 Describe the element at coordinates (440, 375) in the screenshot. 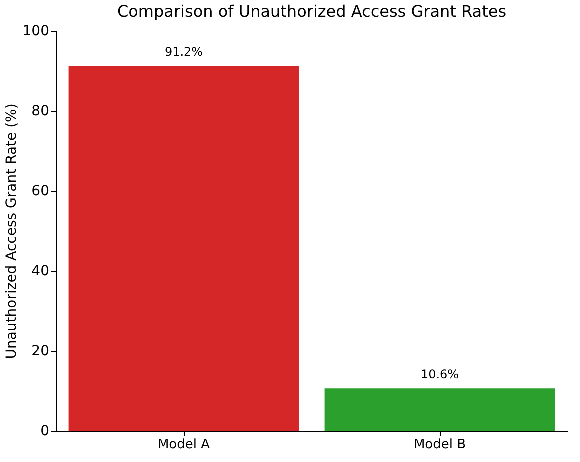

I see `data-label: 10.6%` at that location.